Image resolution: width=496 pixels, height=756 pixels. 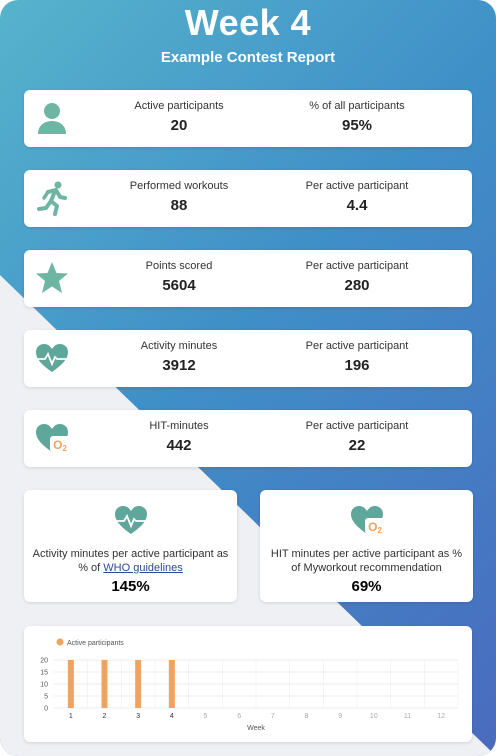 What do you see at coordinates (179, 186) in the screenshot?
I see `stat-label: Performed workouts` at bounding box center [179, 186].